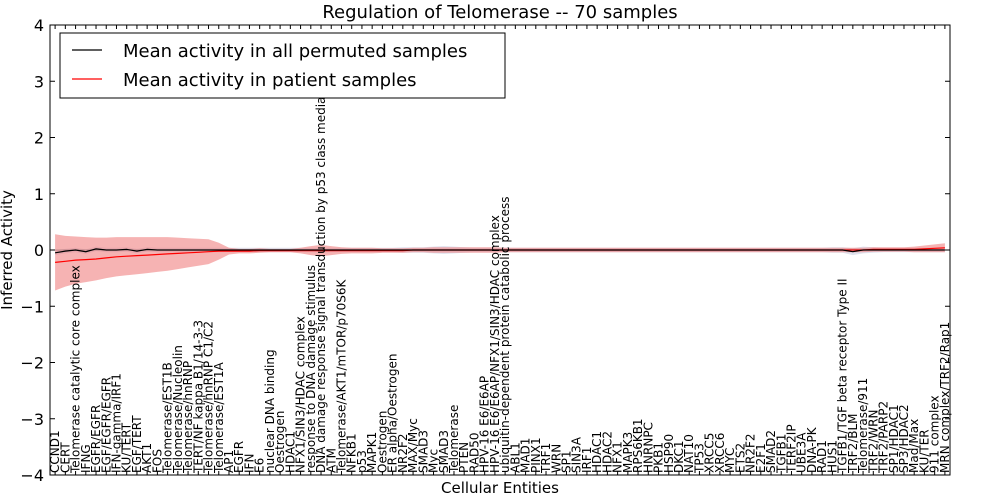 This screenshot has height=500, width=1000. Describe the element at coordinates (39, 194) in the screenshot. I see `y-tick-label: 1` at that location.